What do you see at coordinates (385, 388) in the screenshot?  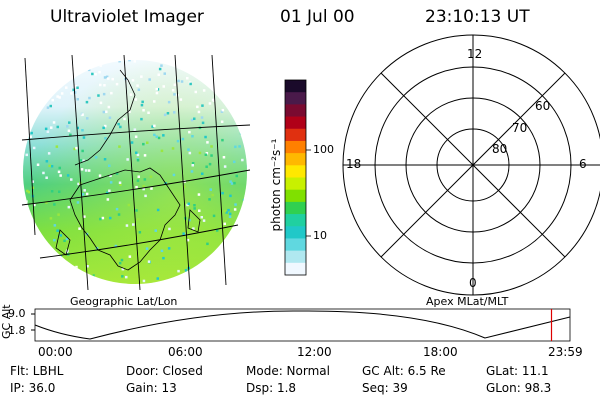 I see `status-seq: Seq: 39` at bounding box center [385, 388].